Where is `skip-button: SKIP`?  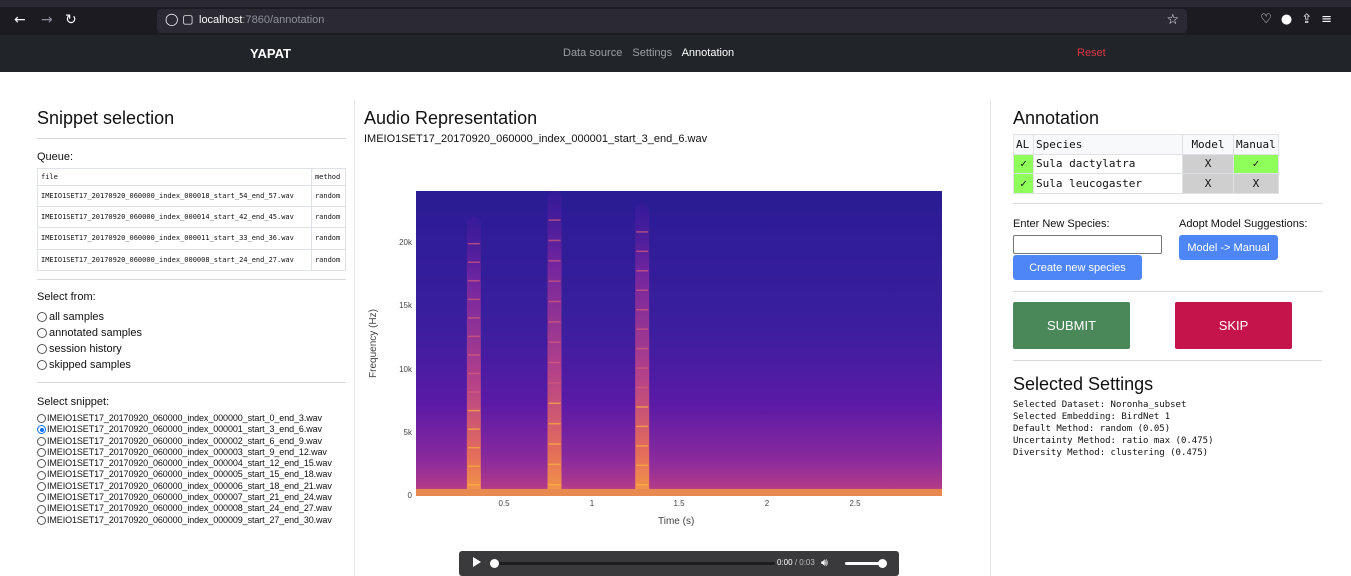 skip-button: SKIP is located at coordinates (1233, 325).